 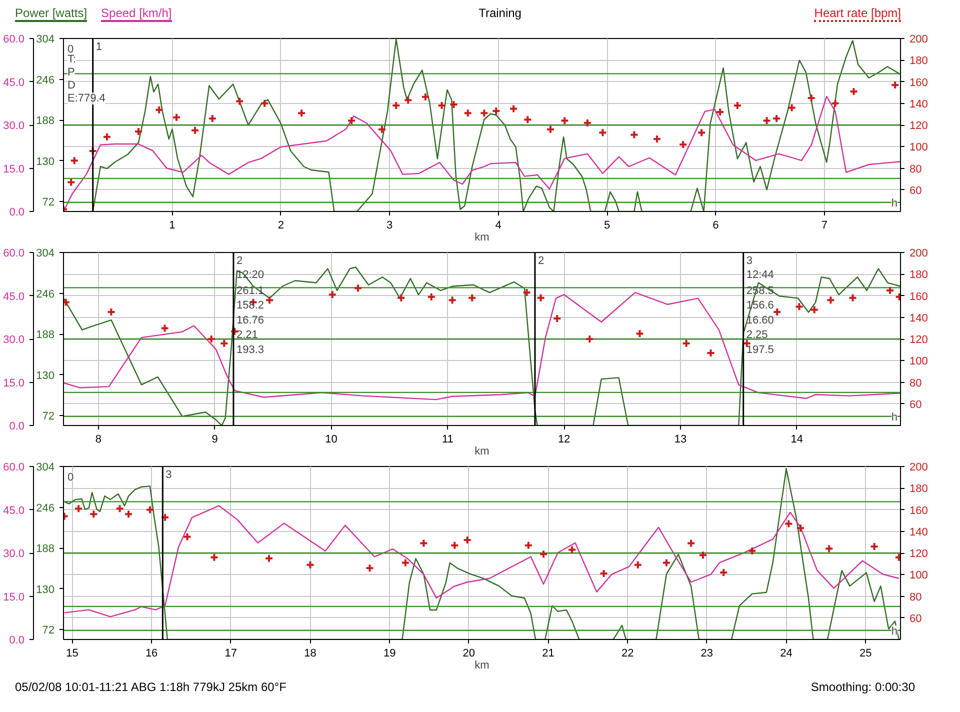 What do you see at coordinates (865, 654) in the screenshot?
I see `x-tick-label: 25` at bounding box center [865, 654].